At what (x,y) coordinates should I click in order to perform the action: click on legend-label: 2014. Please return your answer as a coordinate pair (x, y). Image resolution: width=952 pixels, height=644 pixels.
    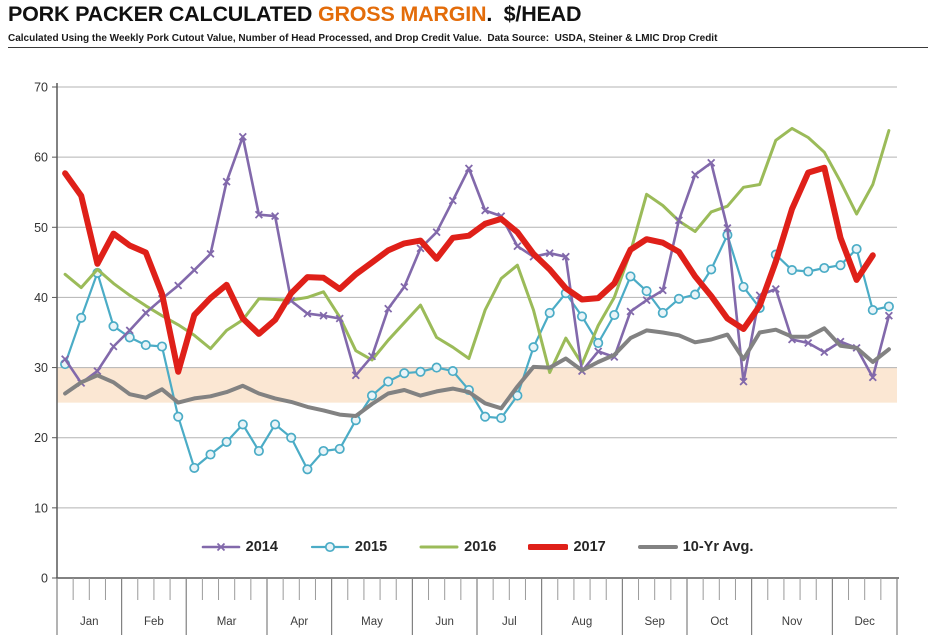
    Looking at the image, I should click on (261, 547).